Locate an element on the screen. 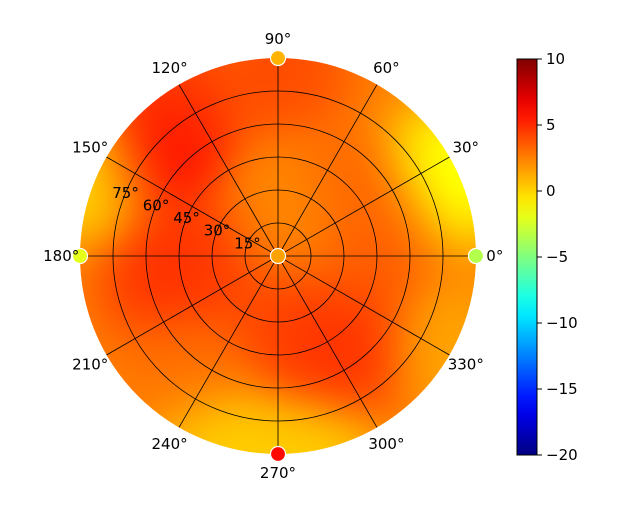 This screenshot has width=642, height=513. angular-tick-label: 30° is located at coordinates (465, 148).